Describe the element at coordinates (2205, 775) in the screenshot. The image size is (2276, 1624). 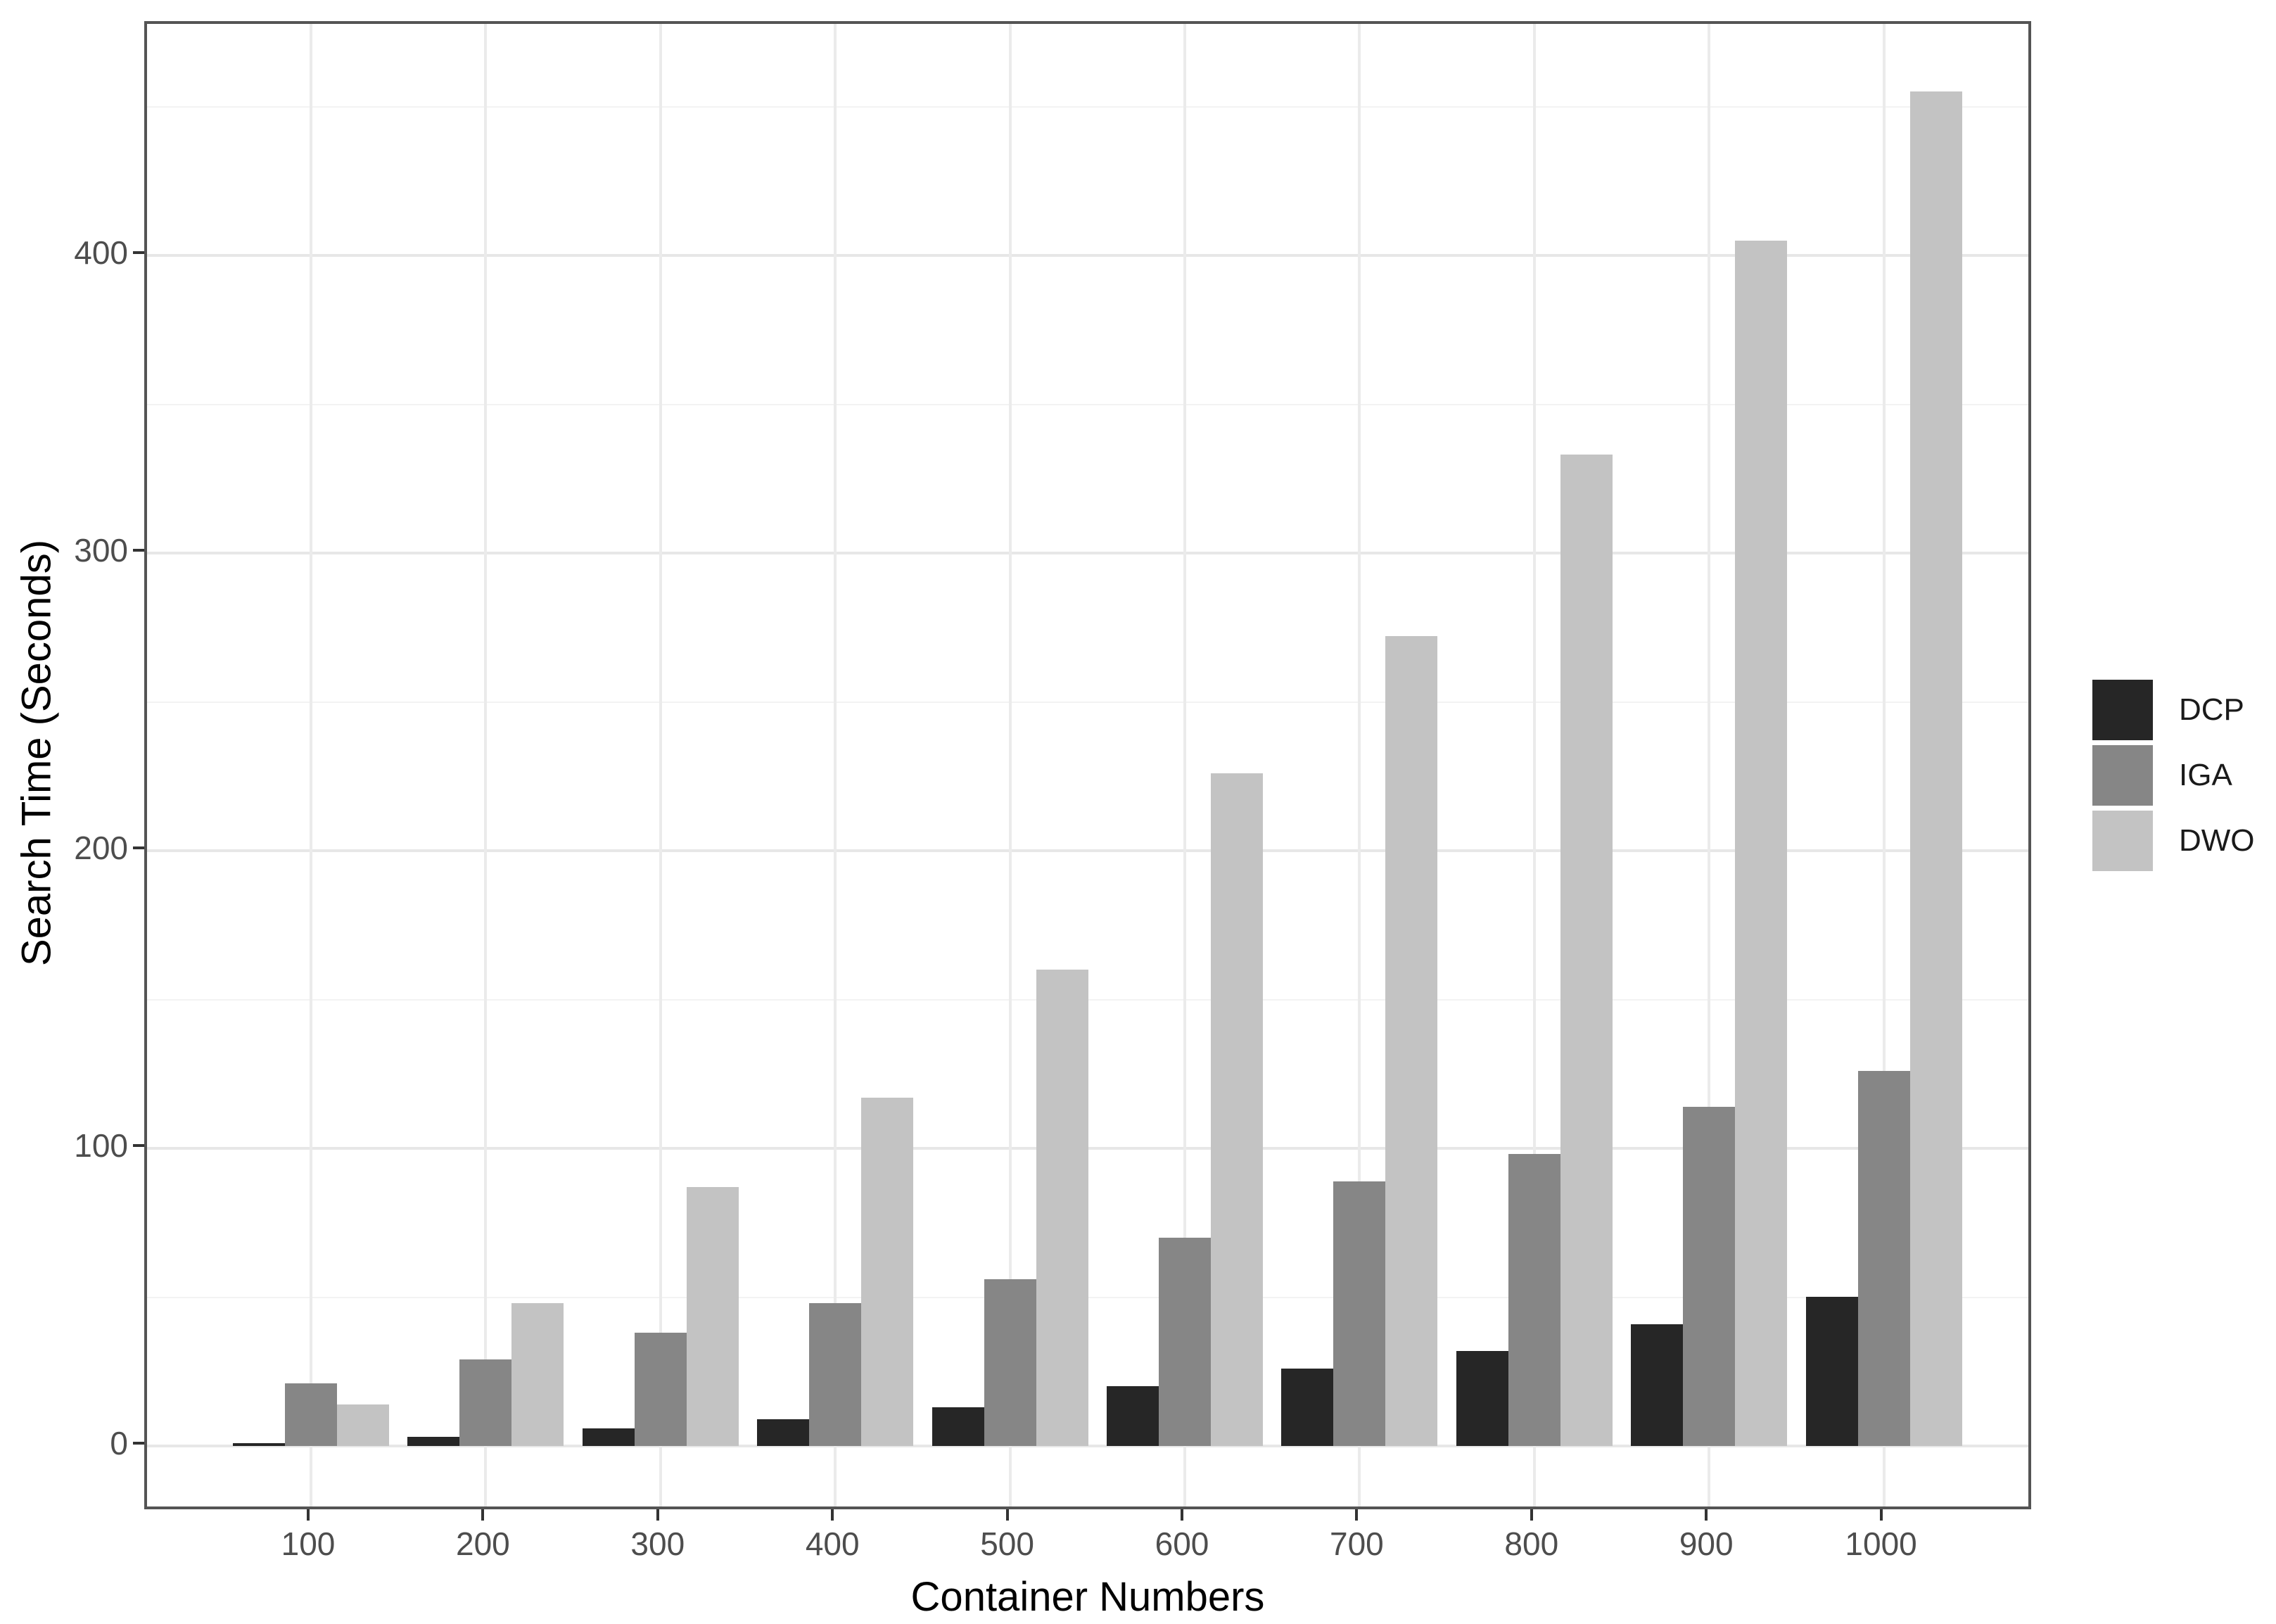
I see `legend-label-iga: IGA` at that location.